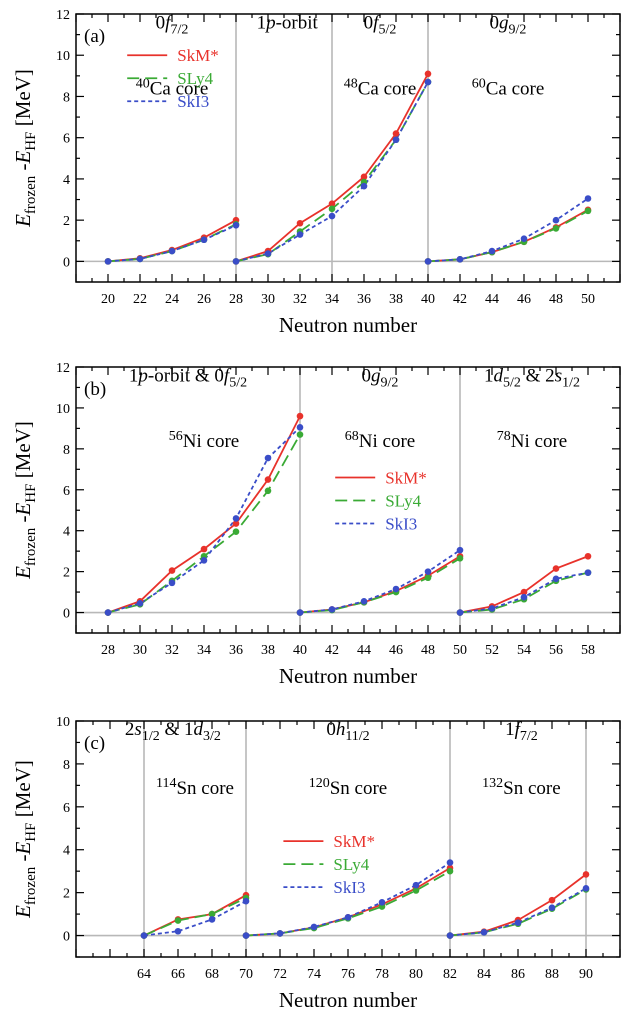 The image size is (637, 1015). What do you see at coordinates (380, 377) in the screenshot?
I see `annotation: 0g9/2` at bounding box center [380, 377].